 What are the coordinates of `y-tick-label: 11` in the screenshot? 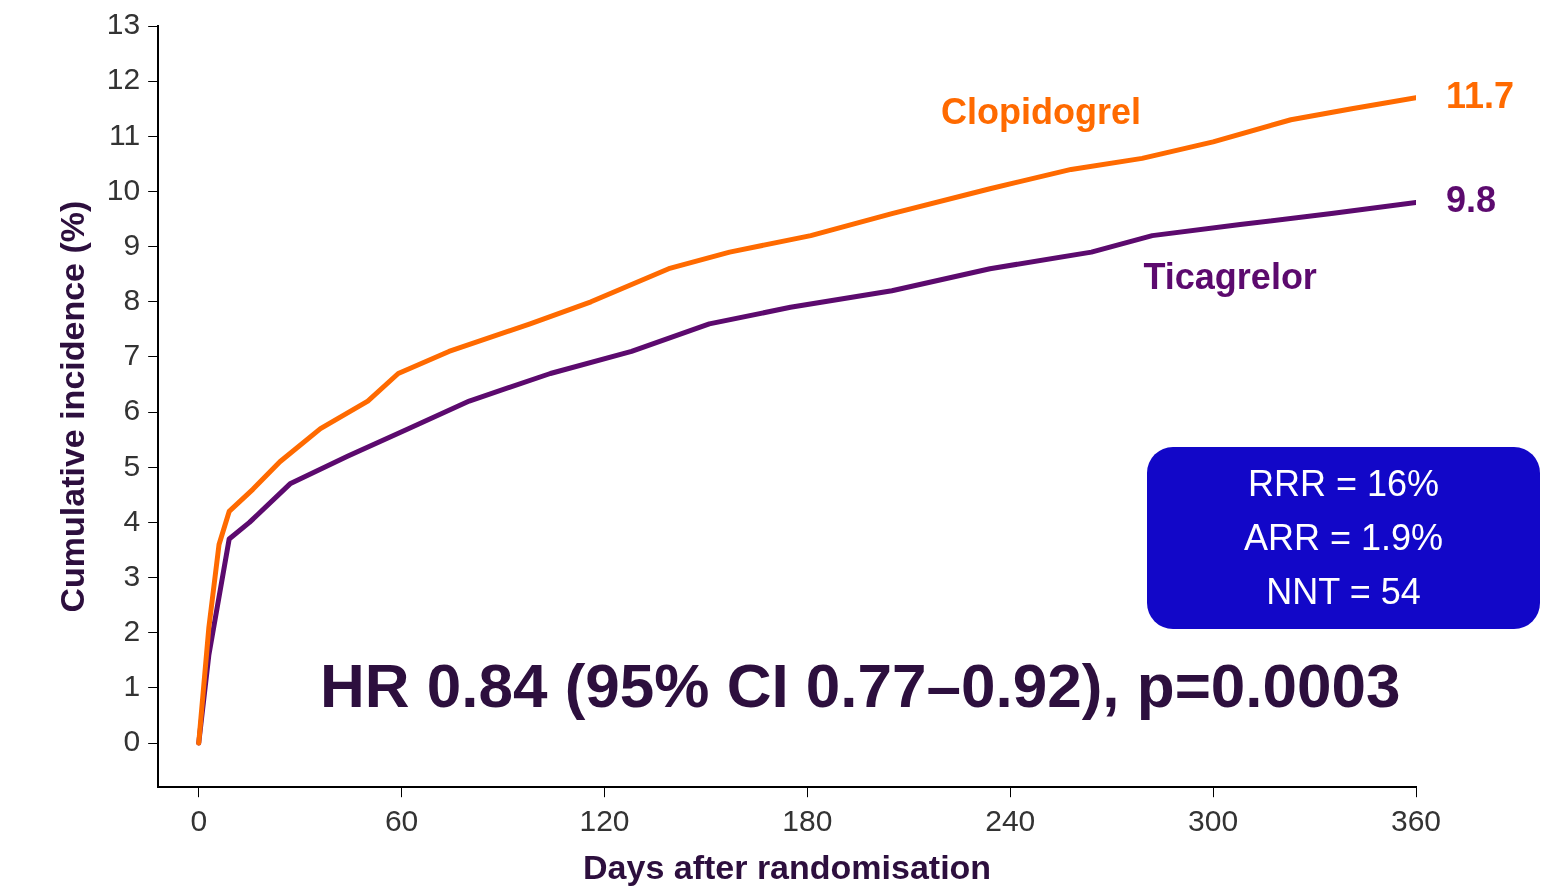 It's located at (125, 134).